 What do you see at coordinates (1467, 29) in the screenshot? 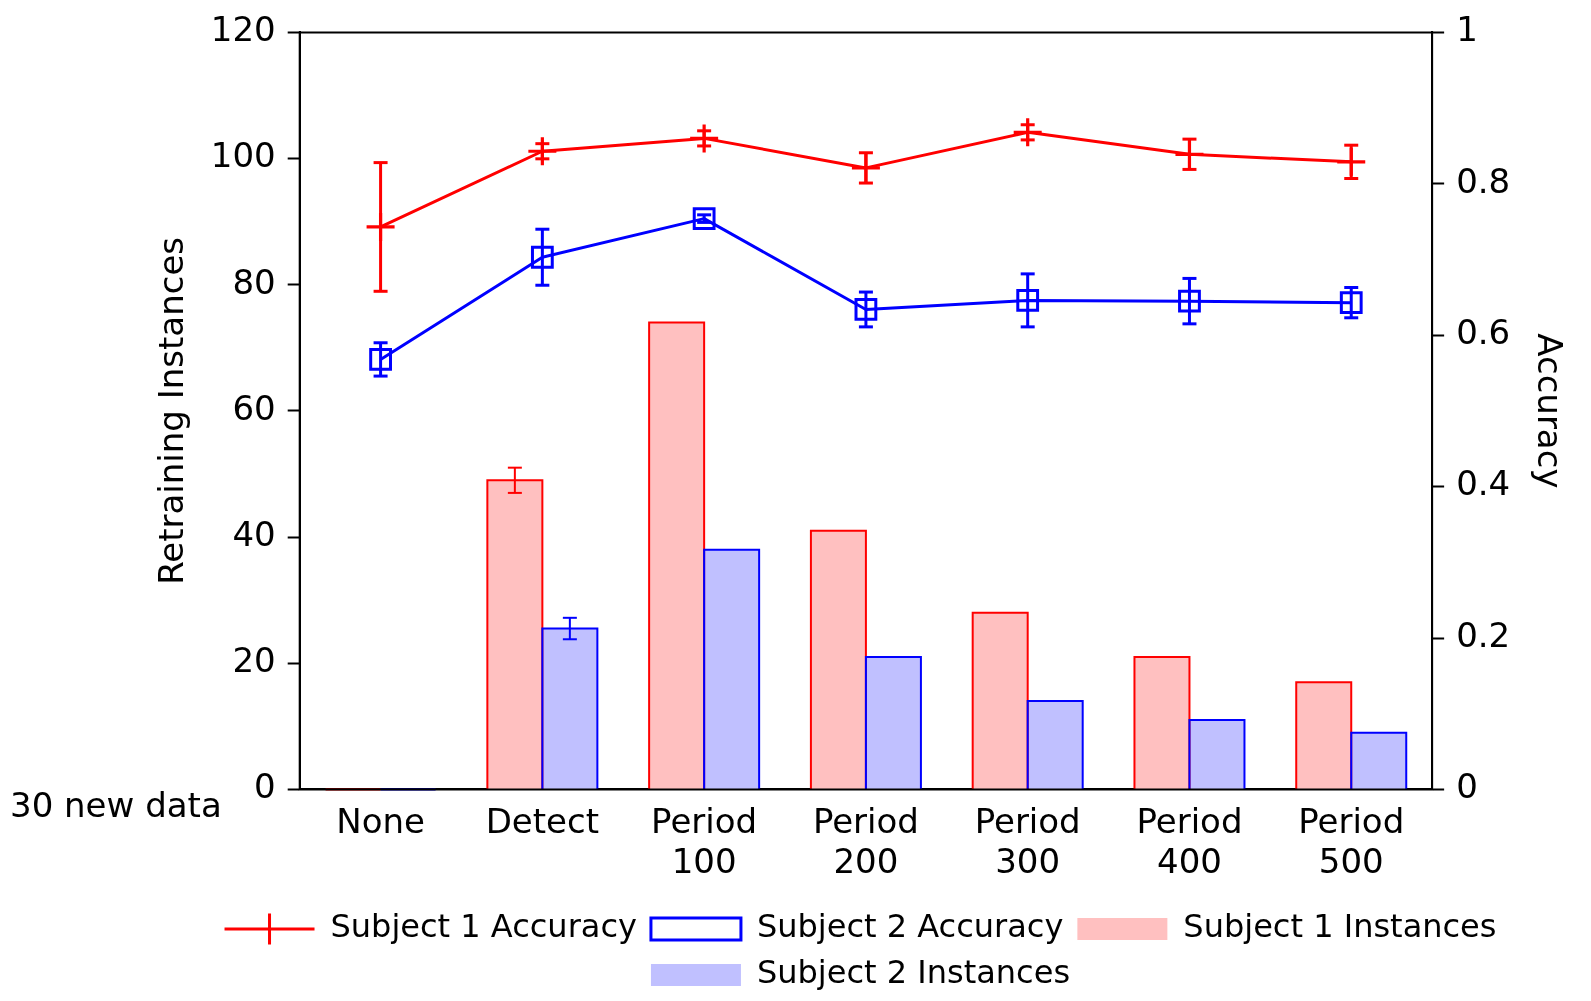
I see `y2-tick-label: 1` at bounding box center [1467, 29].